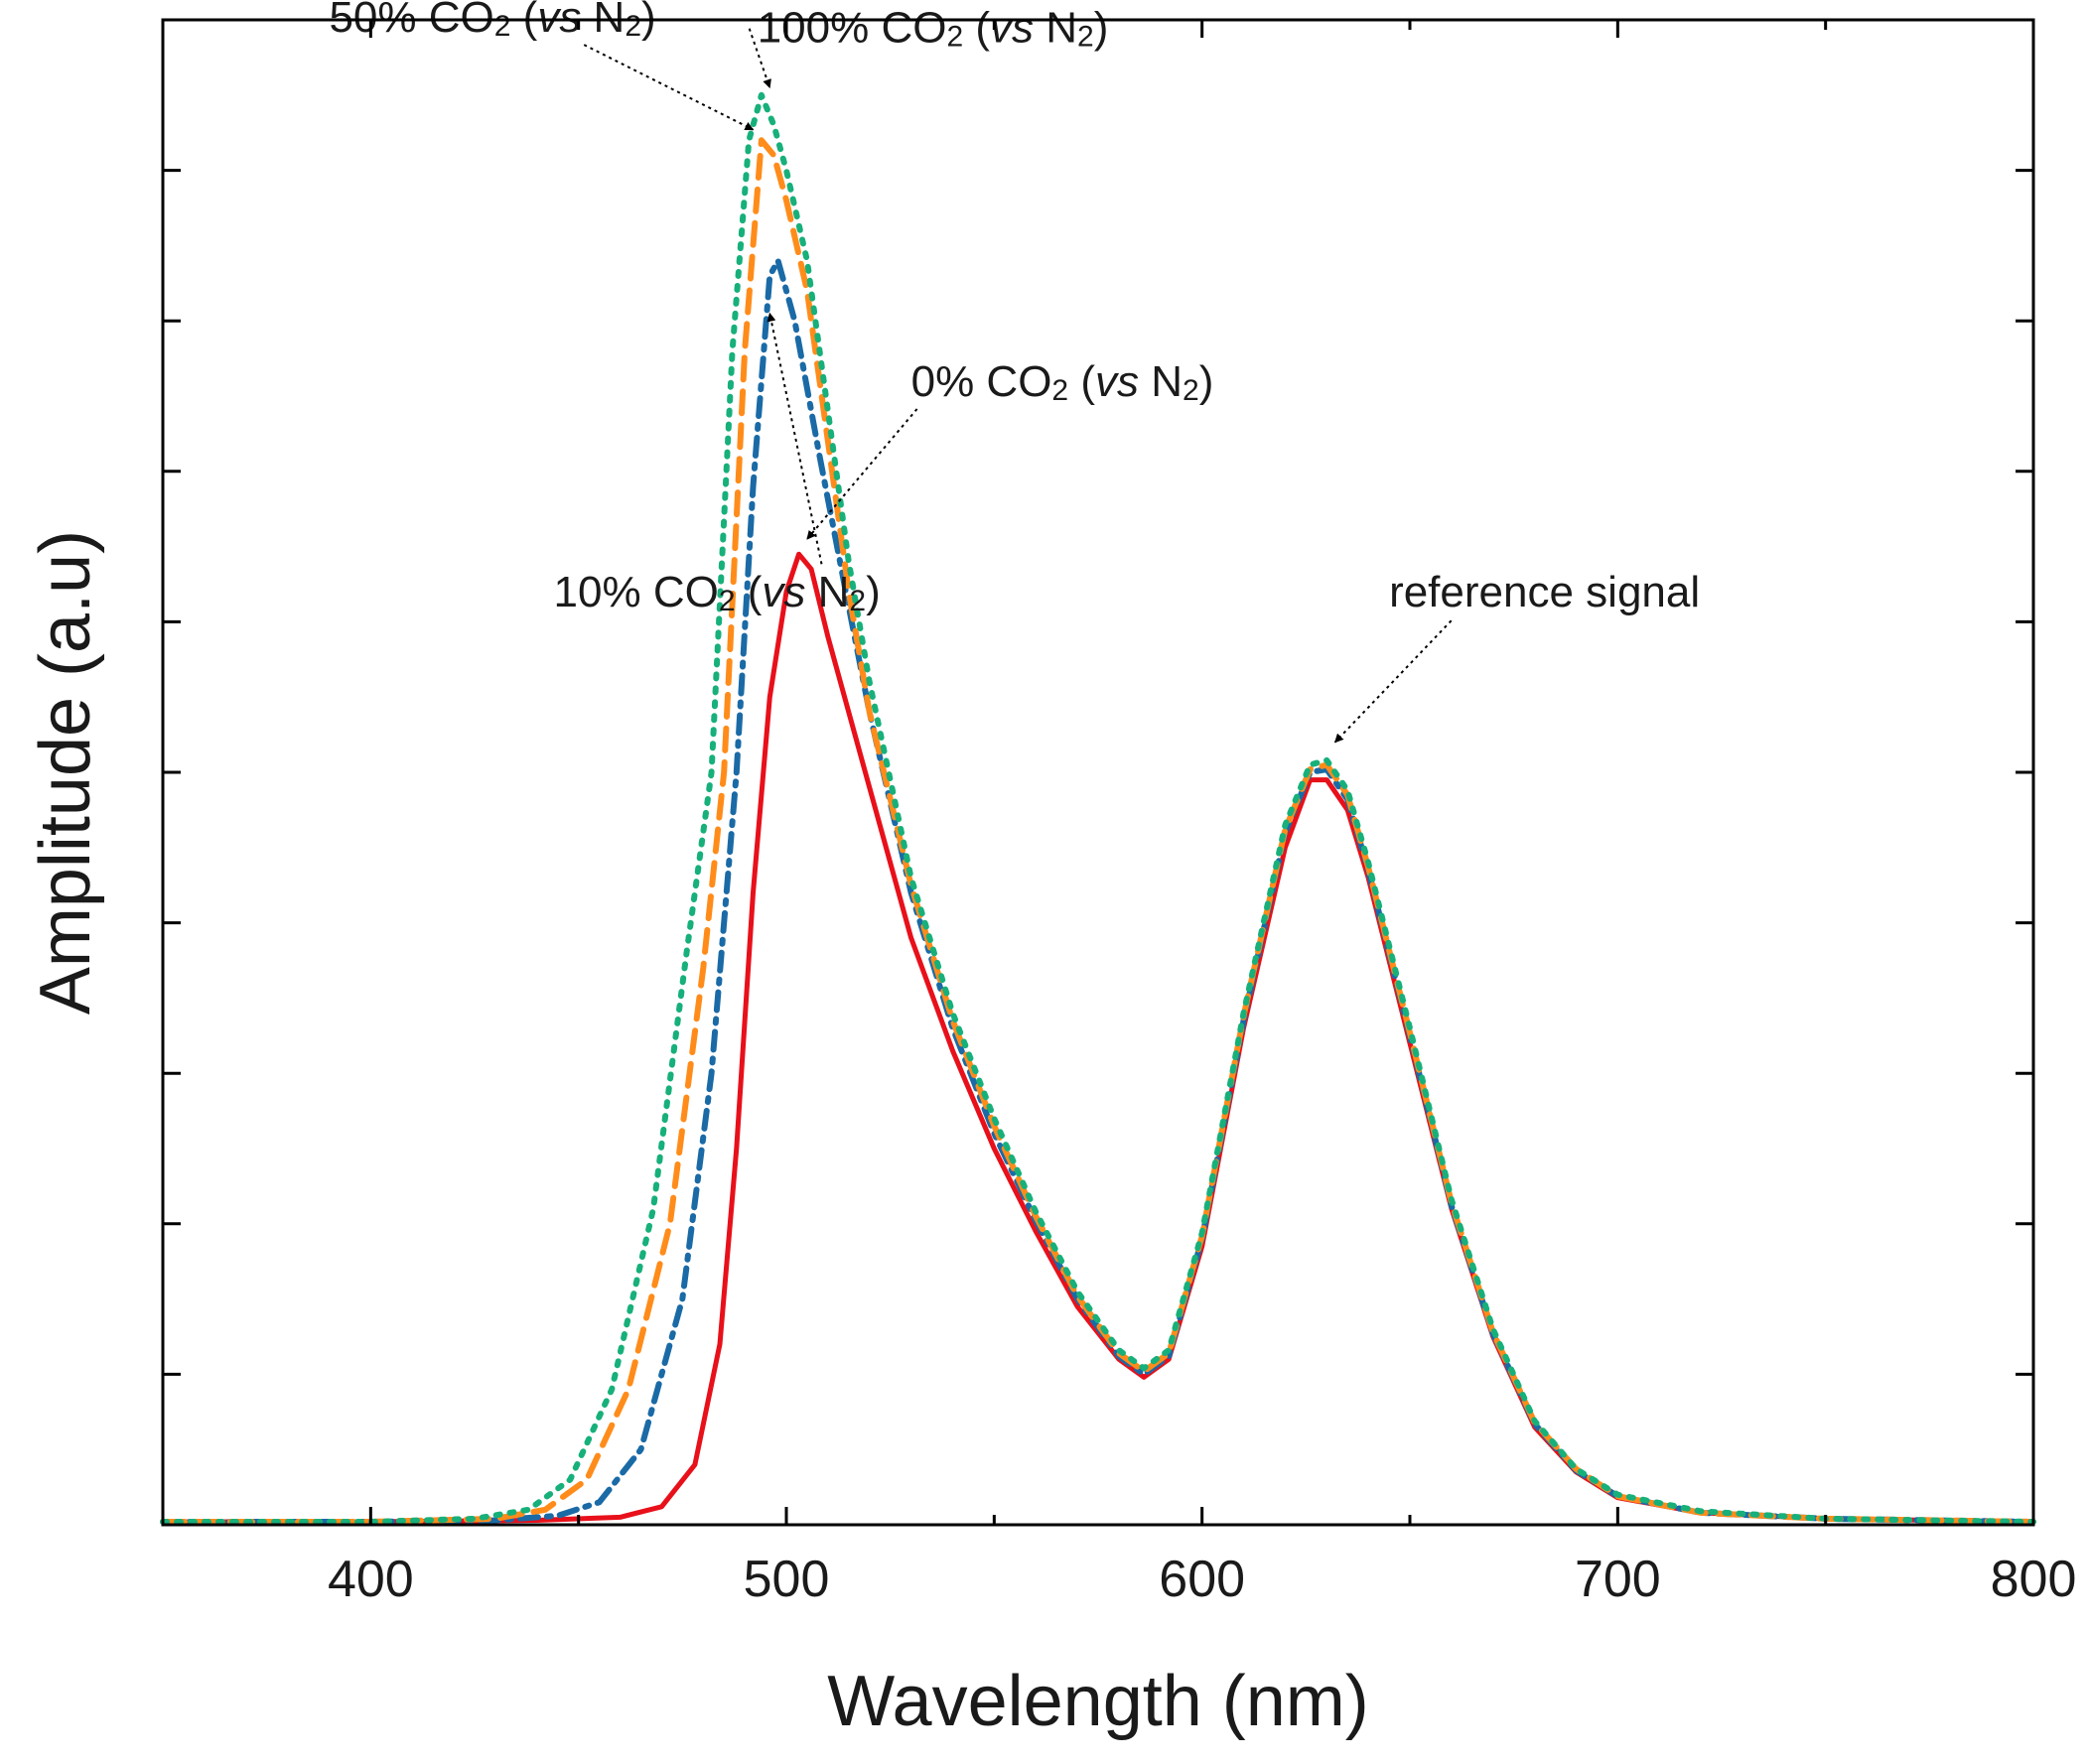  I want to click on x-tick-label-600: 600, so click(1202, 1579).